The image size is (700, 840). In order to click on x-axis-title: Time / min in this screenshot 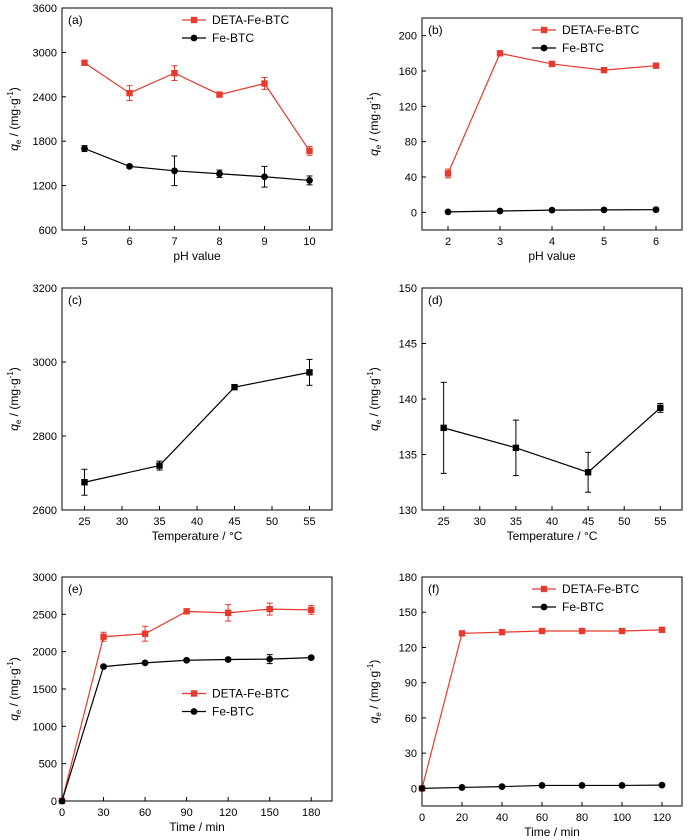, I will do `click(552, 832)`.